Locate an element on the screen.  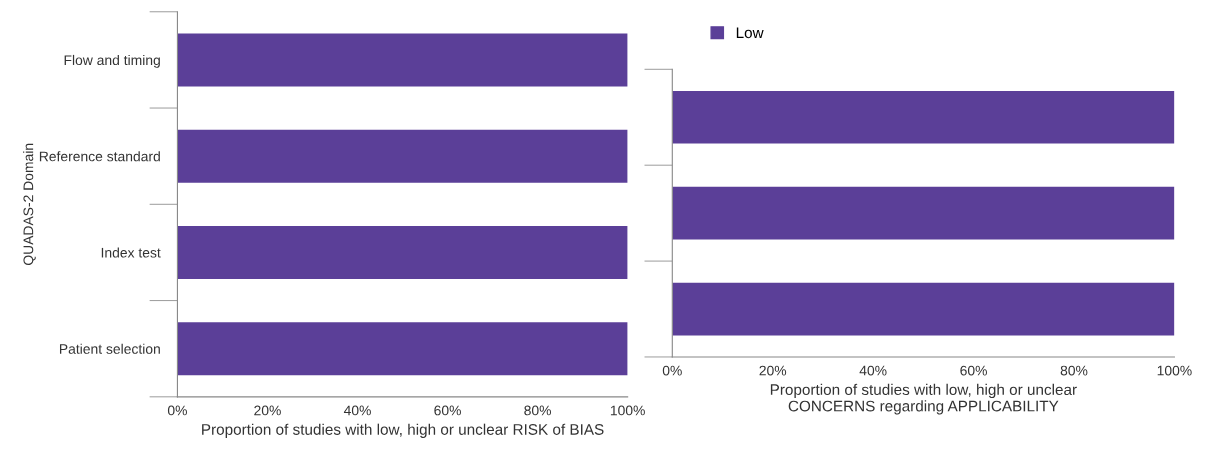
legend-label: Low is located at coordinates (750, 33).